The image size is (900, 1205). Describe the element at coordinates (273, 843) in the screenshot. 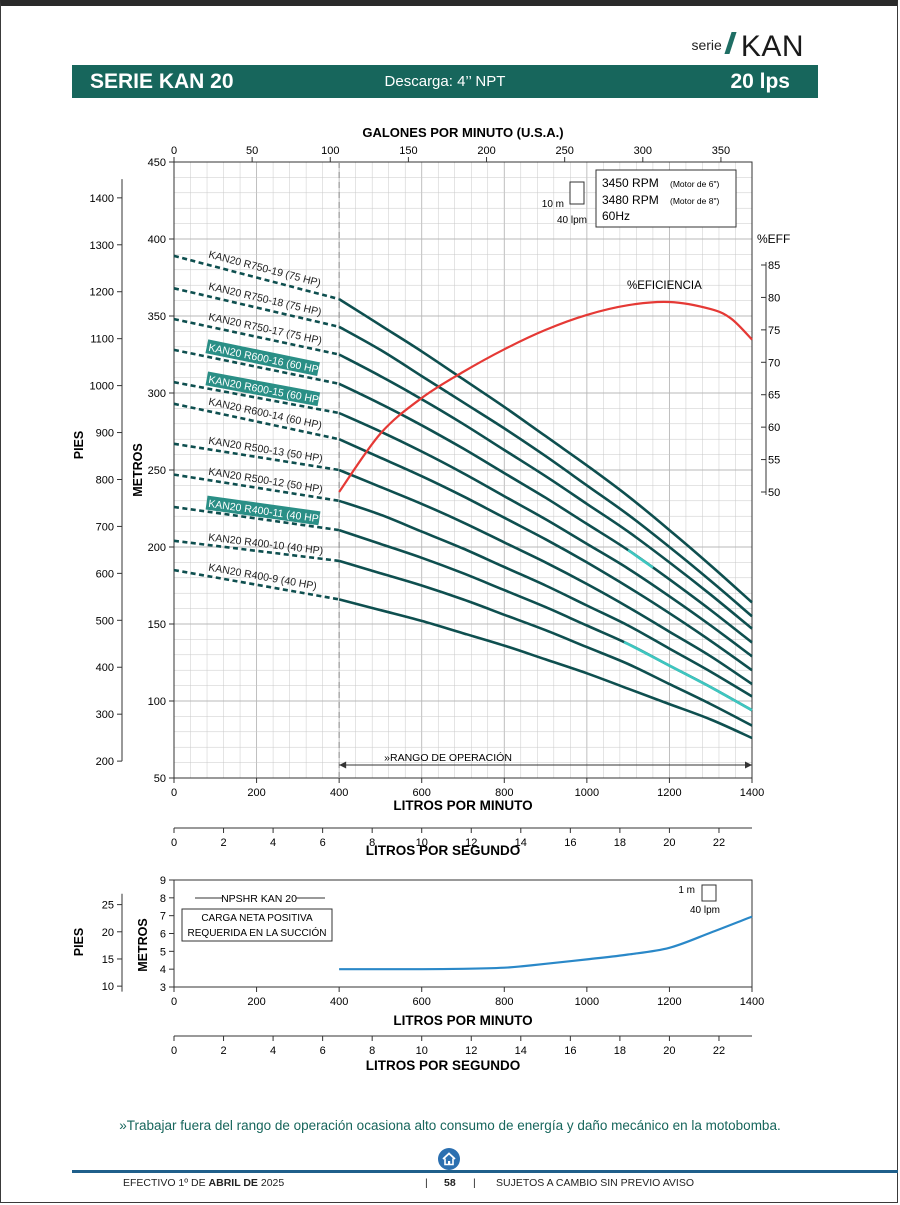

I see `lps-tick-label: 4` at that location.